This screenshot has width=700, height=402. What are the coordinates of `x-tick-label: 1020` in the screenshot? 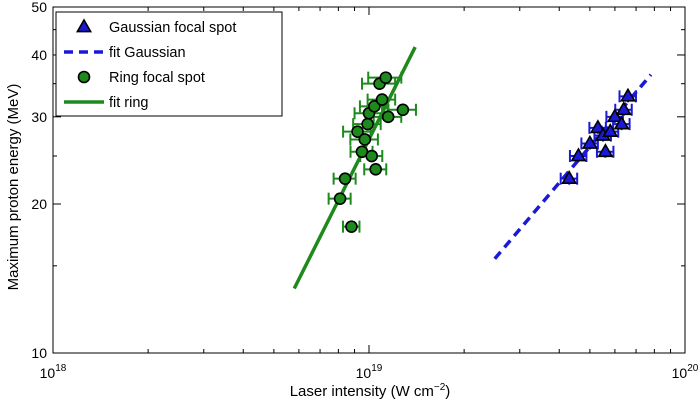 It's located at (685, 372).